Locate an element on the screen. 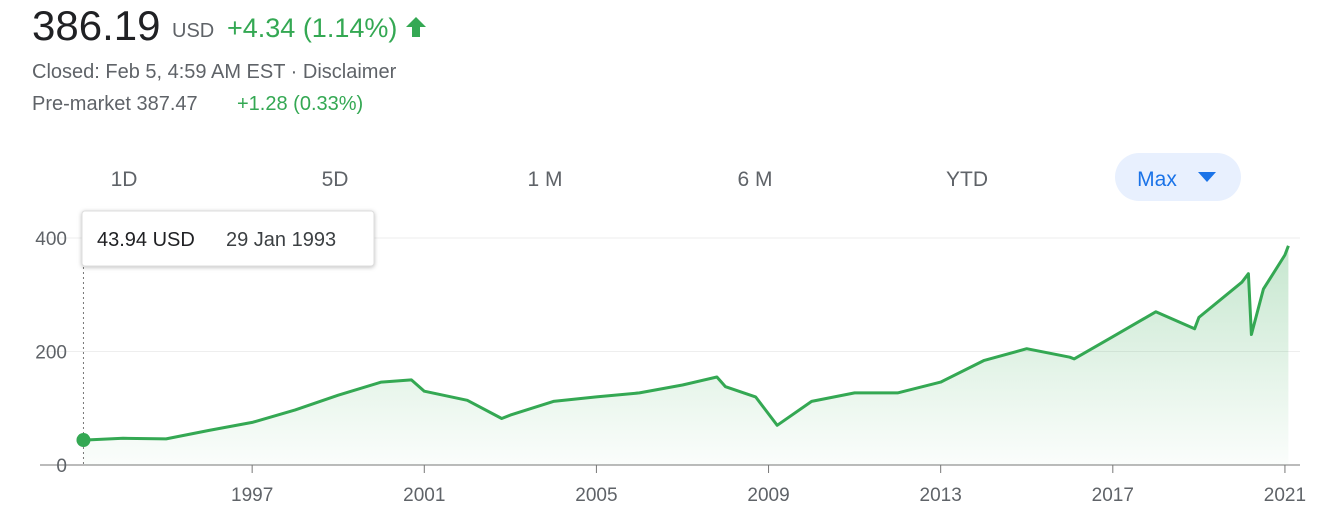  hover-point is located at coordinates (83, 440).